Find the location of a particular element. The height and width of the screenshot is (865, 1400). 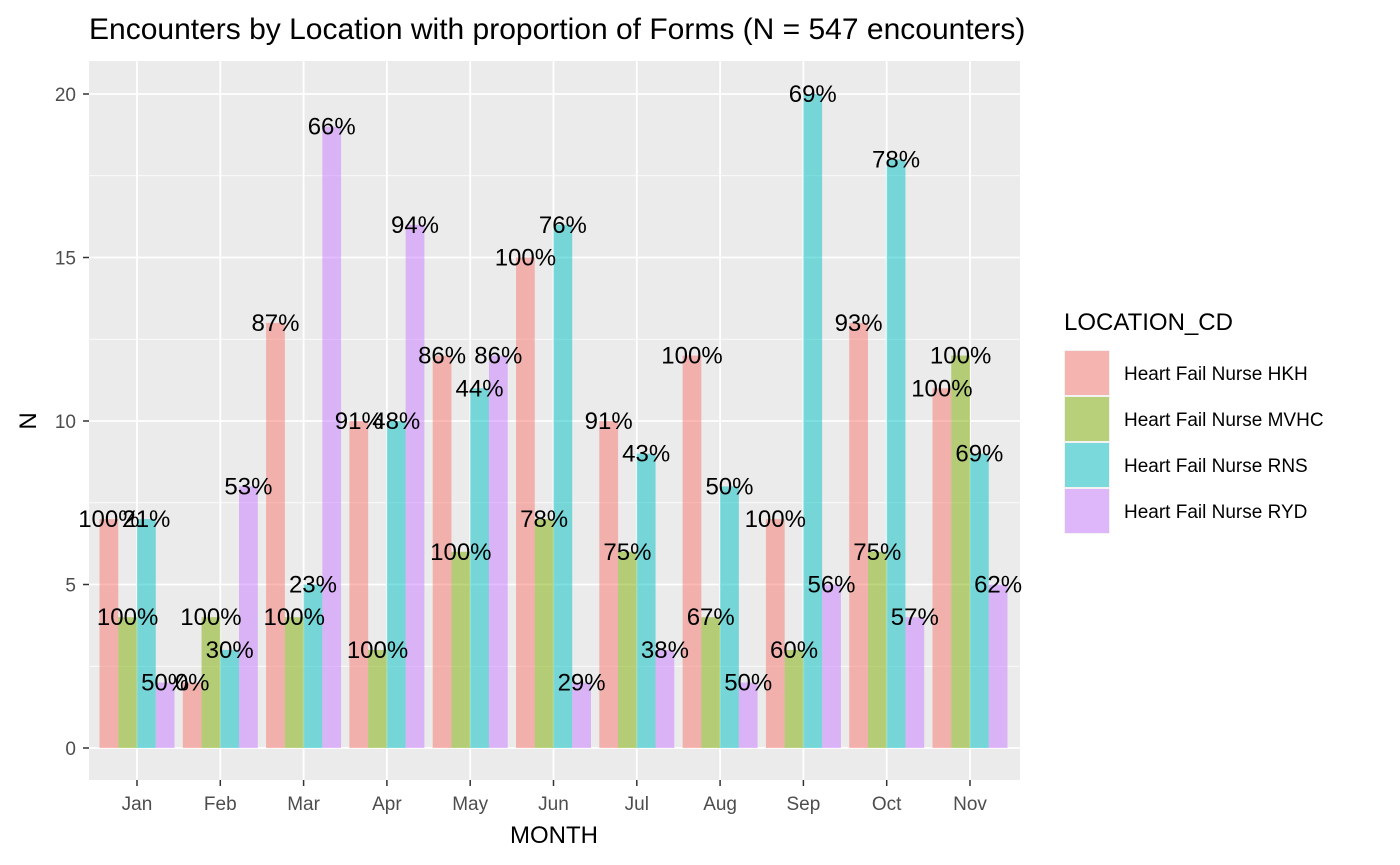

y-tick-label: 0 is located at coordinates (70, 749).